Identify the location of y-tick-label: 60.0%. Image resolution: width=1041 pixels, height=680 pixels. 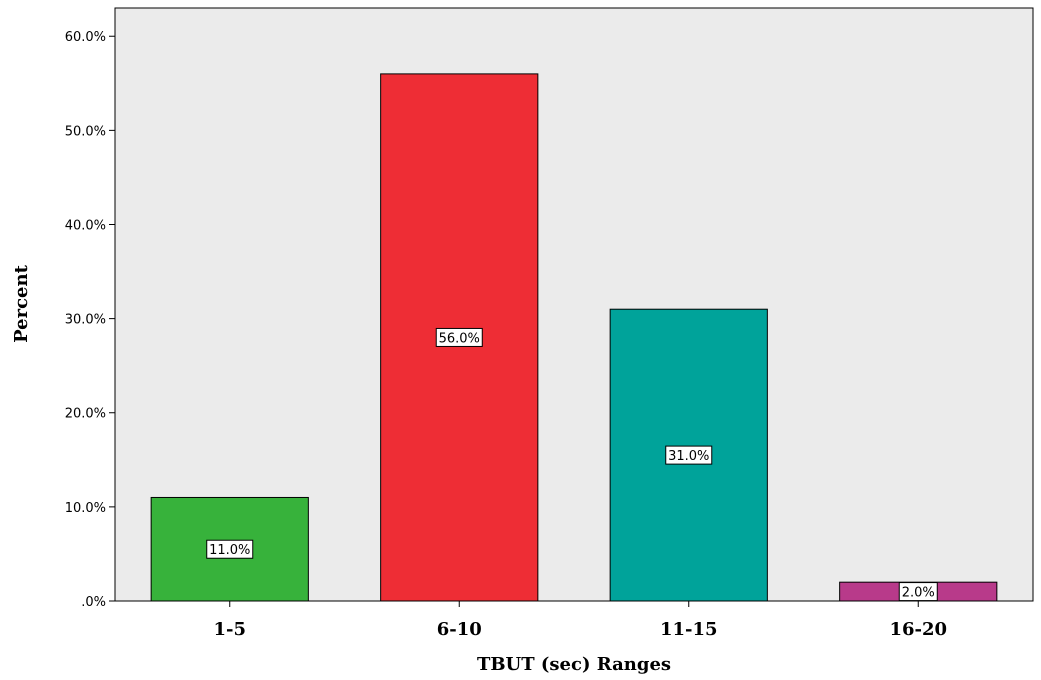
(85, 37).